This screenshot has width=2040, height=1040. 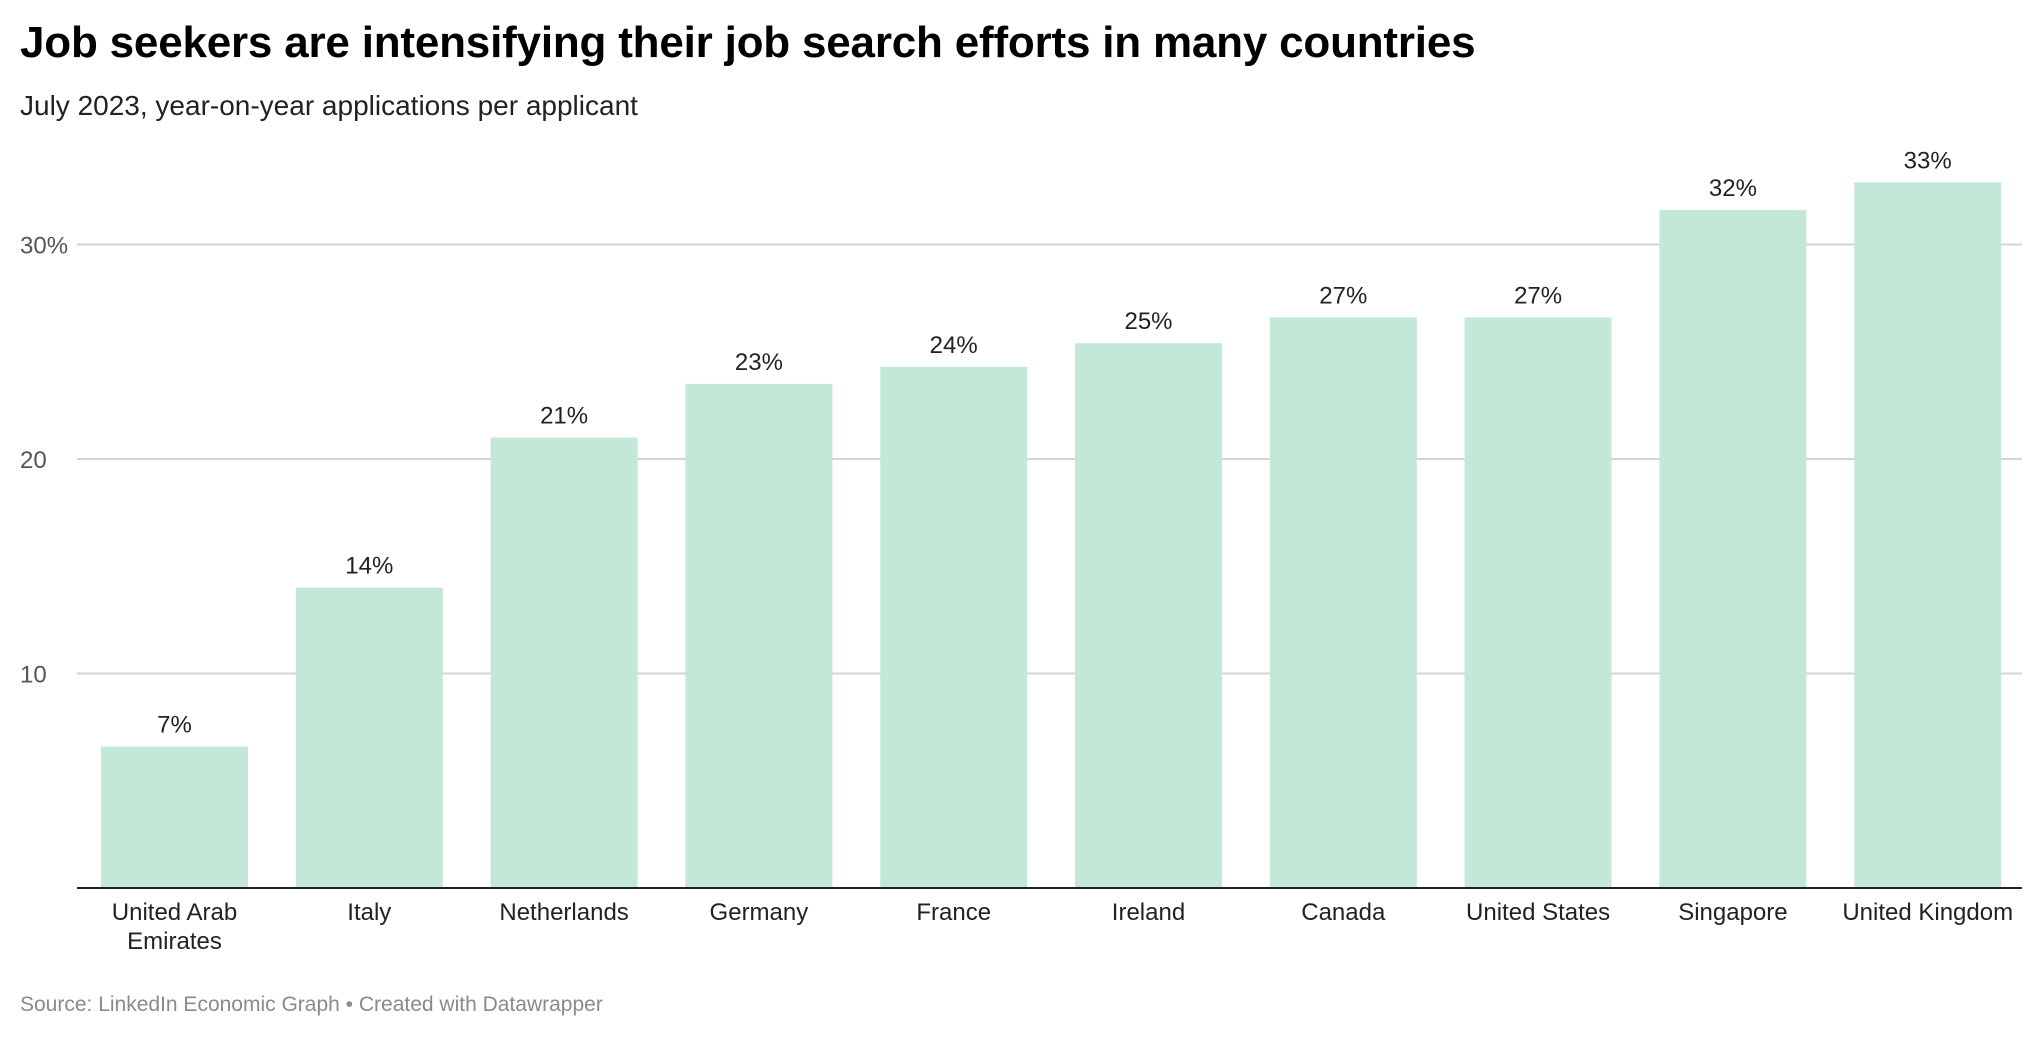 I want to click on x-tick-label: United Kingdom, so click(x=1927, y=912).